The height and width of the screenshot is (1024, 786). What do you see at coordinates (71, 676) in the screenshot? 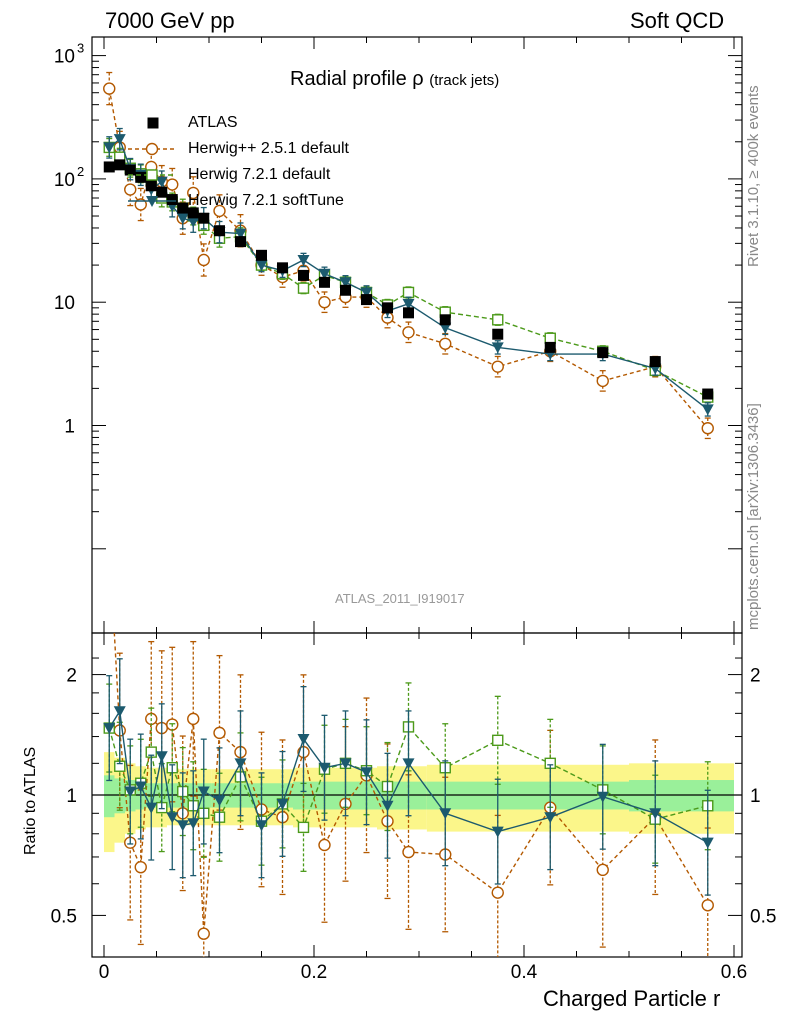
I see `ratio-y-tick-label-left: 2` at bounding box center [71, 676].